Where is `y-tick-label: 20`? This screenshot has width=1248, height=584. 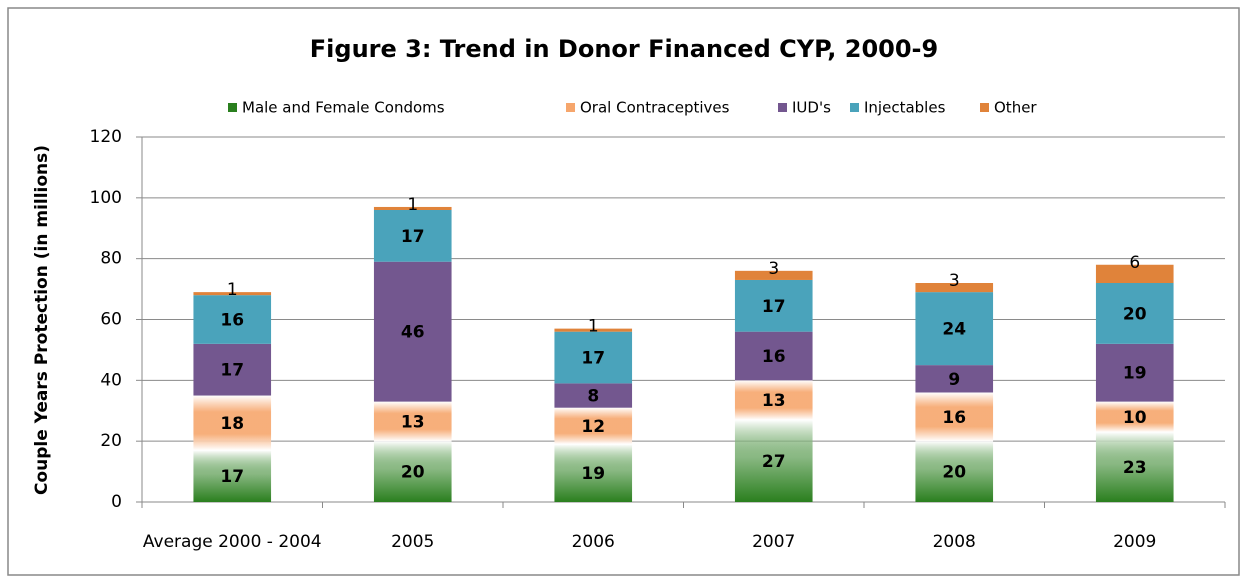 y-tick-label: 20 is located at coordinates (111, 441).